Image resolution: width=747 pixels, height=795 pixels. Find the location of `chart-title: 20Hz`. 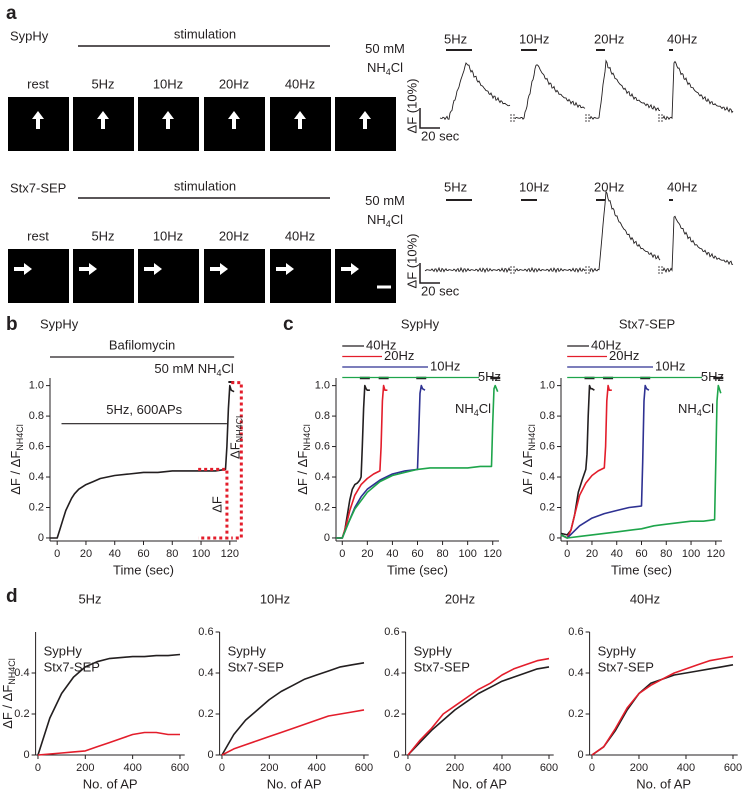

chart-title: 20Hz is located at coordinates (460, 598).